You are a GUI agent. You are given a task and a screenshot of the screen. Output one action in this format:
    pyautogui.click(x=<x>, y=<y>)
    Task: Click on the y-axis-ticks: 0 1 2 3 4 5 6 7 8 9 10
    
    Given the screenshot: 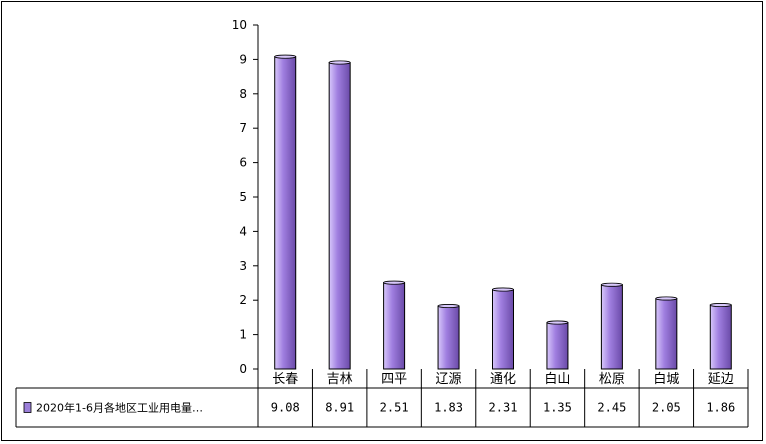 What is the action you would take?
    pyautogui.click(x=245, y=197)
    